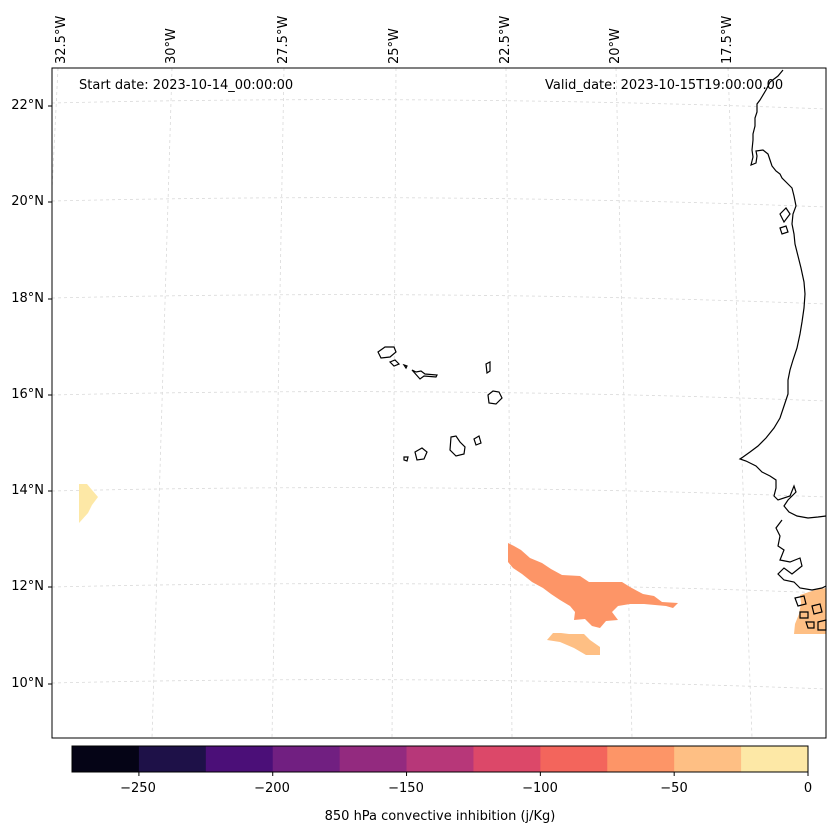 The image size is (837, 836). What do you see at coordinates (186, 85) in the screenshot?
I see `start-date-text: Start date: 2023-10-14_00:00:00` at bounding box center [186, 85].